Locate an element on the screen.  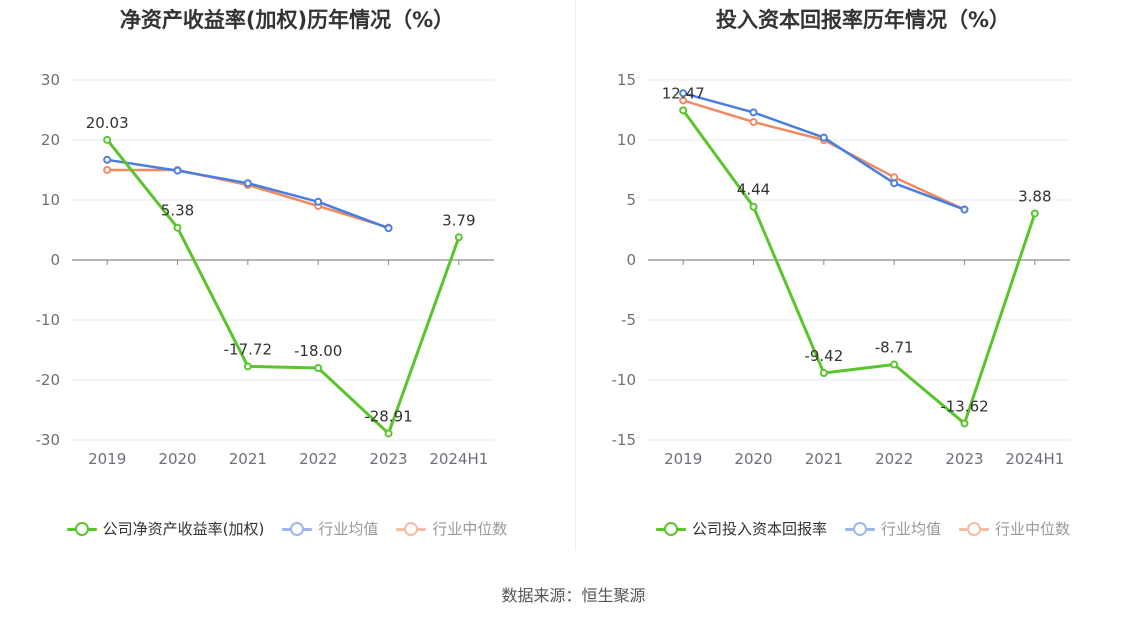
roic-chart-legend: 公司投入资本回报率 行业均值 行业中位数 is located at coordinates (861, 528).